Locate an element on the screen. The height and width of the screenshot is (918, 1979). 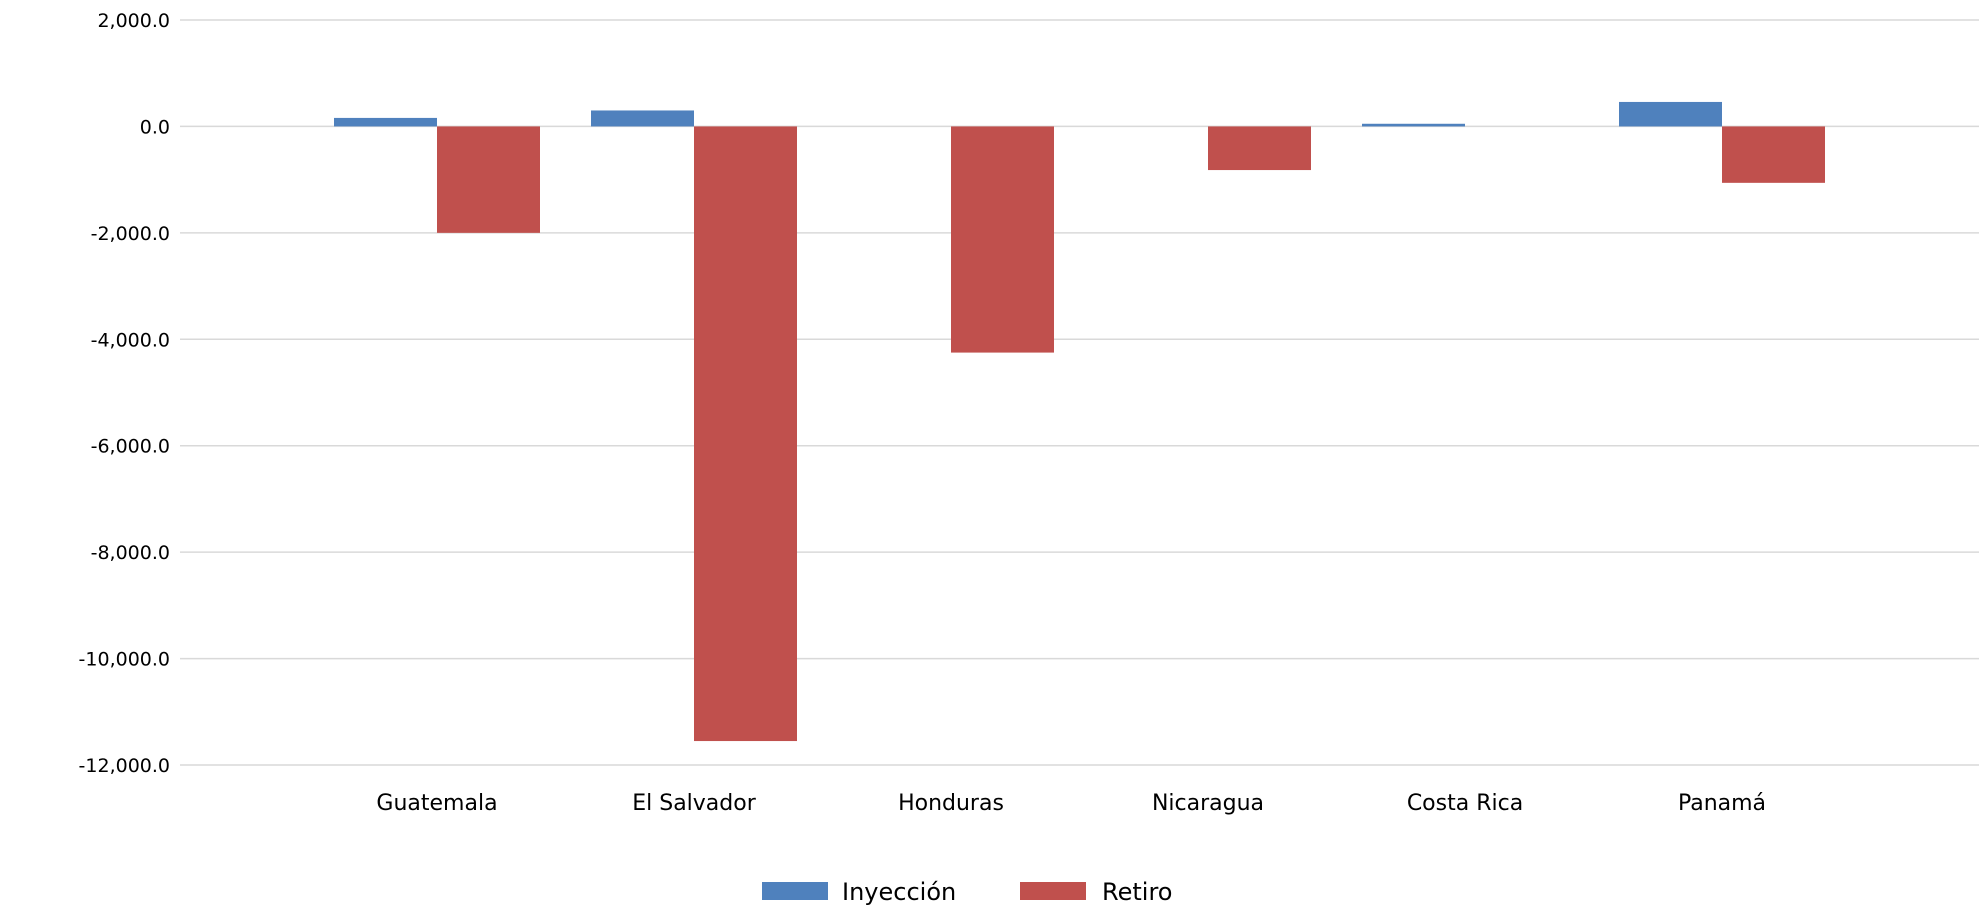
bar-inyeccion-el-salvador is located at coordinates (642, 118).